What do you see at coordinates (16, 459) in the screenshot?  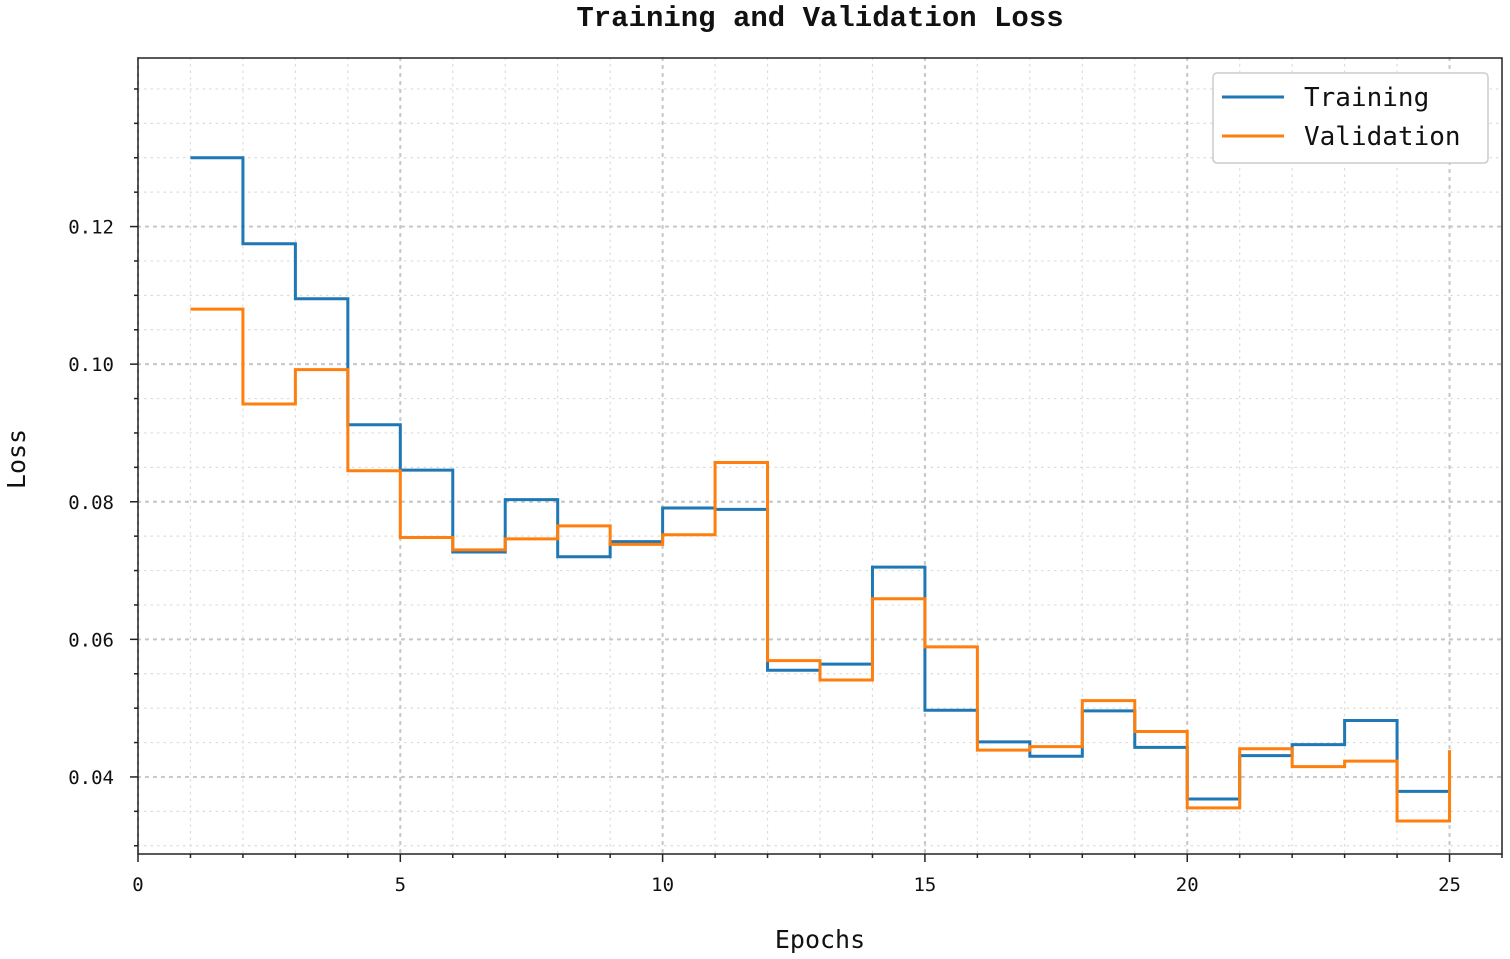 I see `y-axis-label: Loss` at bounding box center [16, 459].